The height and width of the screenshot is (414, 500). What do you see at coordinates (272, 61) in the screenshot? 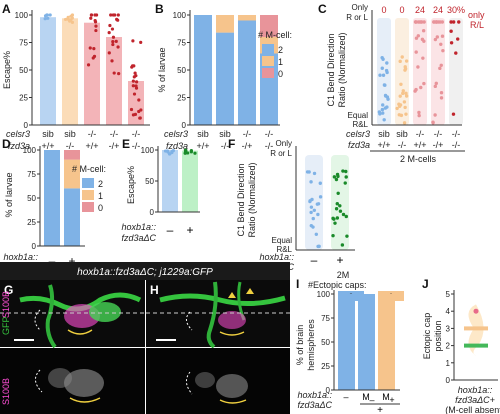
I see `panel-b-legend: 2 1 0` at bounding box center [272, 61].